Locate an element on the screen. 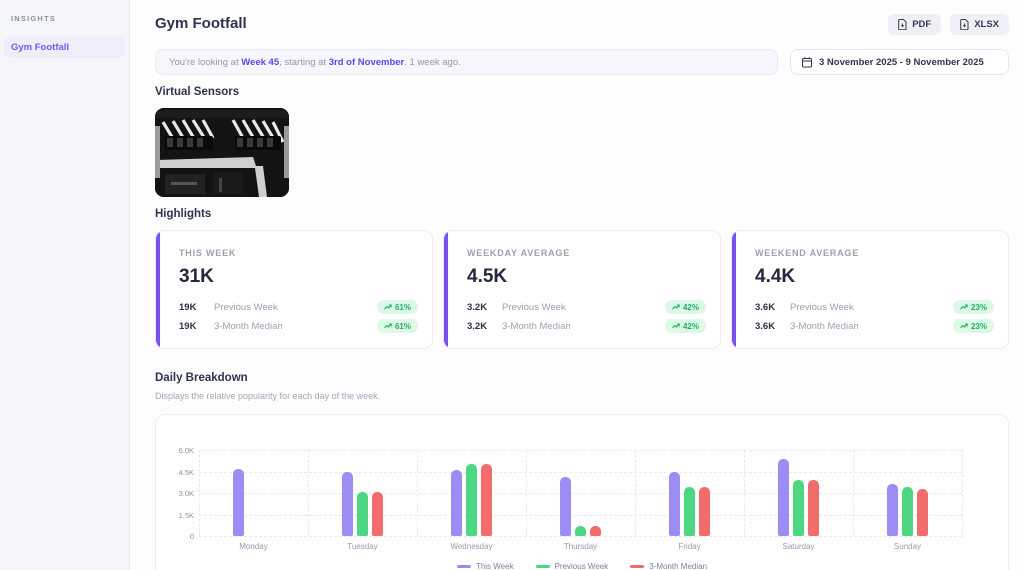  info-suffix: . 1 week ago. is located at coordinates (432, 62).